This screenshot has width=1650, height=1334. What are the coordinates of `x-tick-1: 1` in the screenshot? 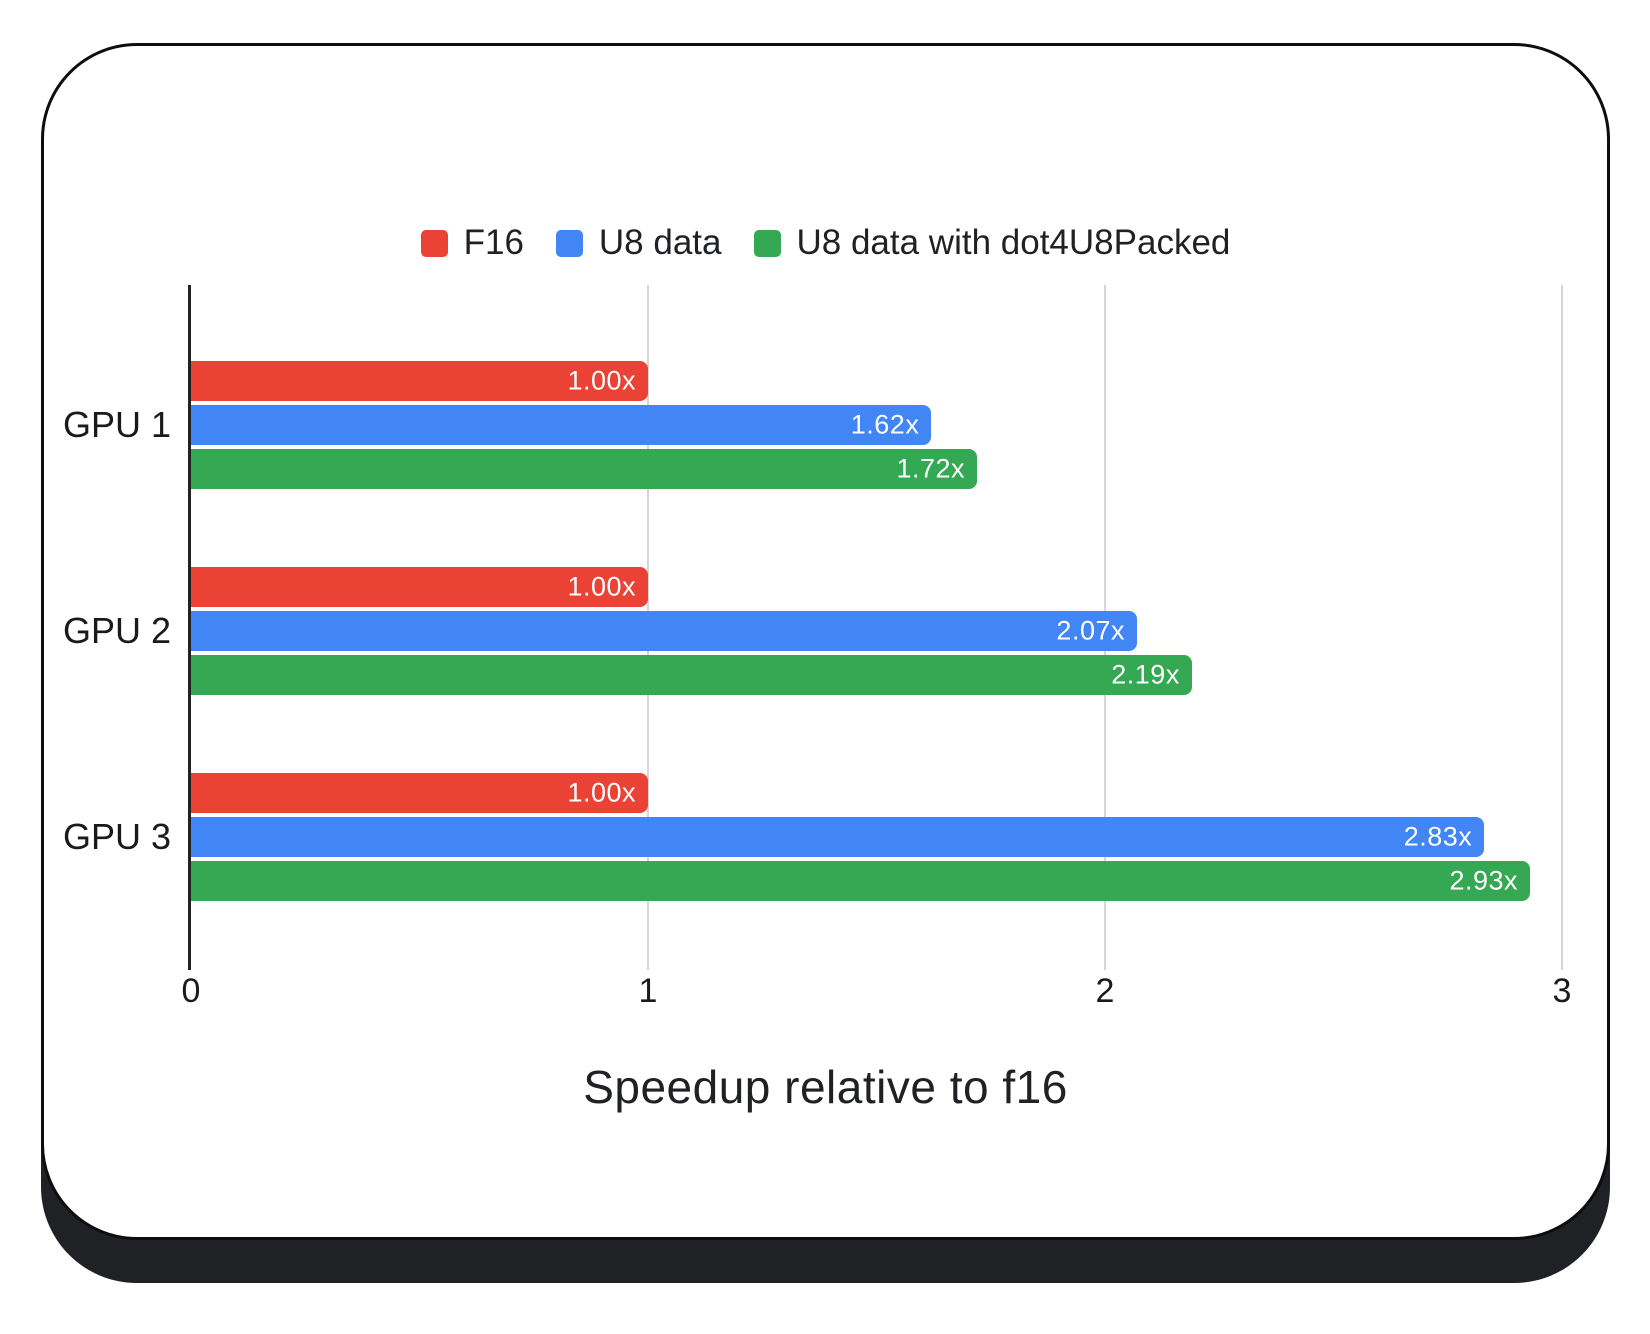 It's located at (648, 991).